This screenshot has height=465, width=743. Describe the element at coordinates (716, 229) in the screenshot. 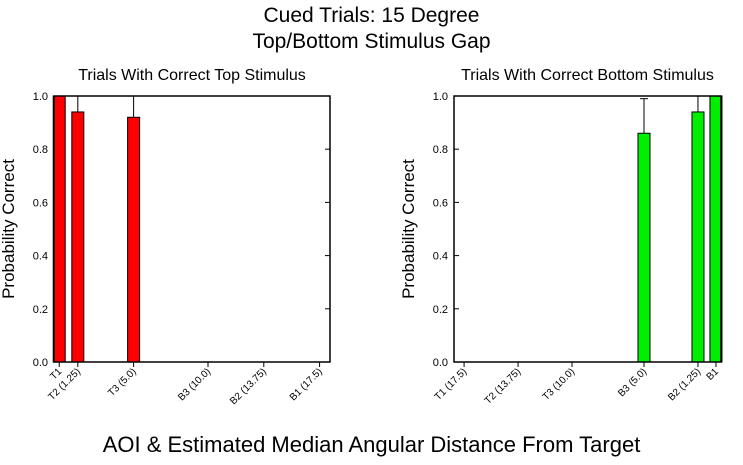

I see `bar-b1` at that location.